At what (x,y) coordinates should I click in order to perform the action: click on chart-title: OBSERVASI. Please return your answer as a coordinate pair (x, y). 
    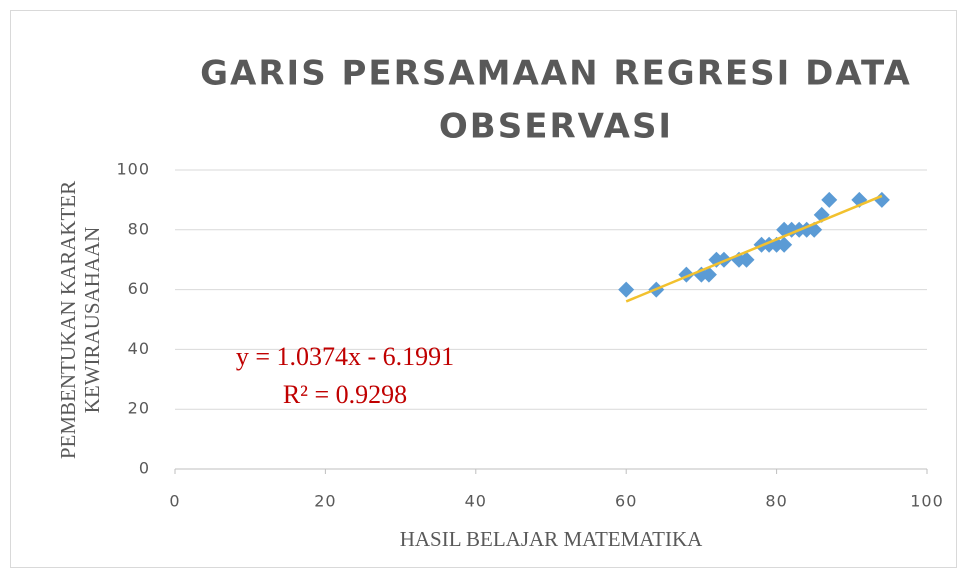
    Looking at the image, I should click on (556, 127).